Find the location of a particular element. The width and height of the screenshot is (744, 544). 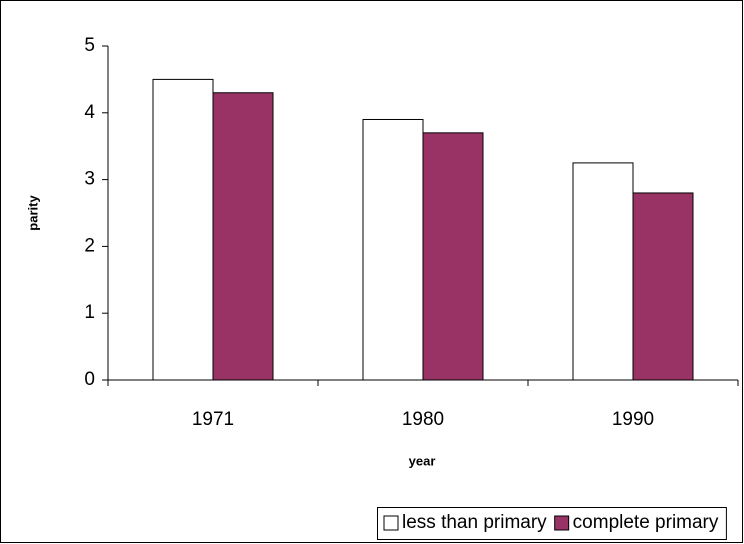

legend-label: less than primary is located at coordinates (474, 522).